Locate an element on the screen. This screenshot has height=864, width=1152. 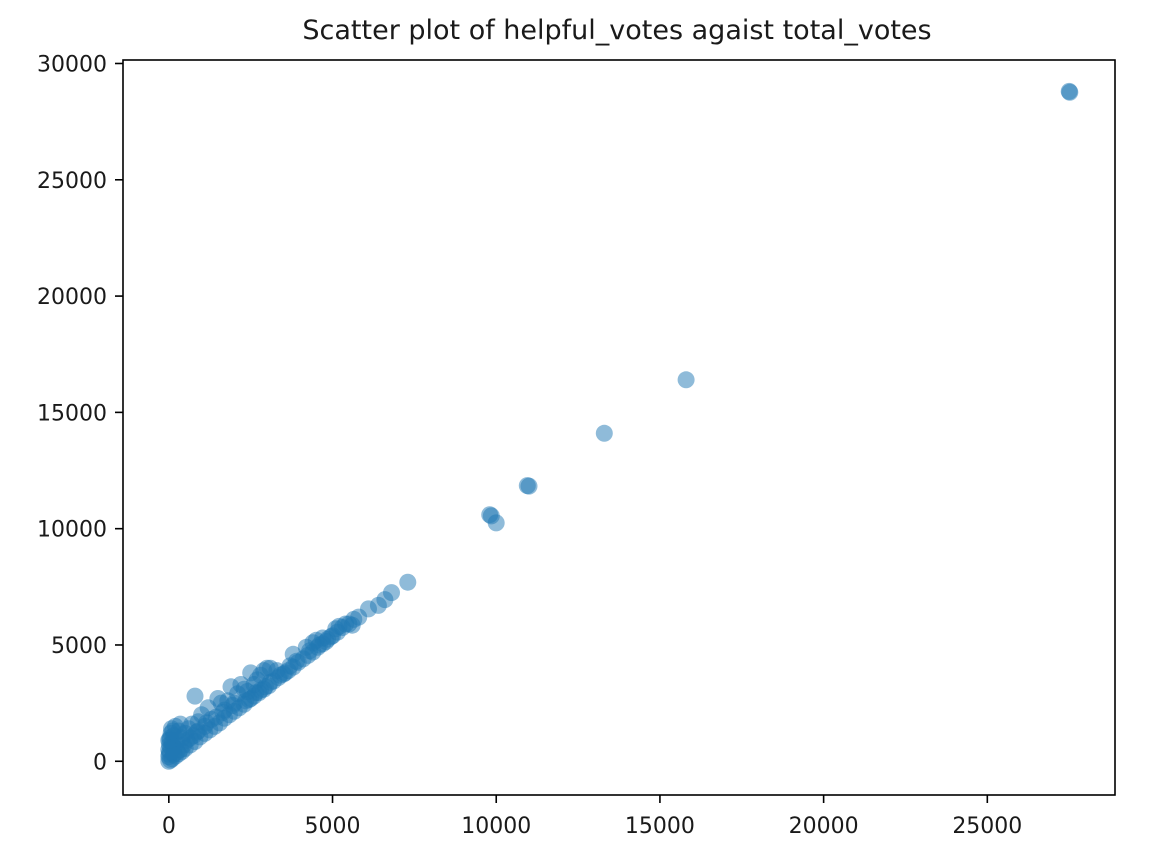
x-tick-label: 25000 is located at coordinates (987, 826).